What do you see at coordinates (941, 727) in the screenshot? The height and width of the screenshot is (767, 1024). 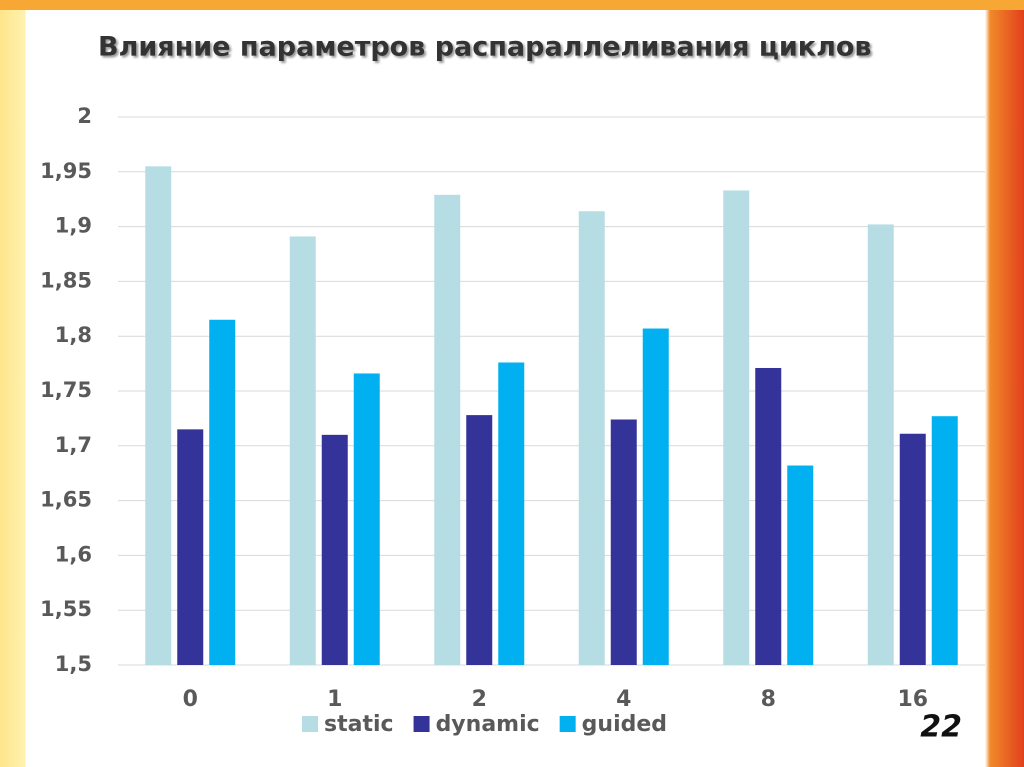 I see `slide-number: 22` at bounding box center [941, 727].